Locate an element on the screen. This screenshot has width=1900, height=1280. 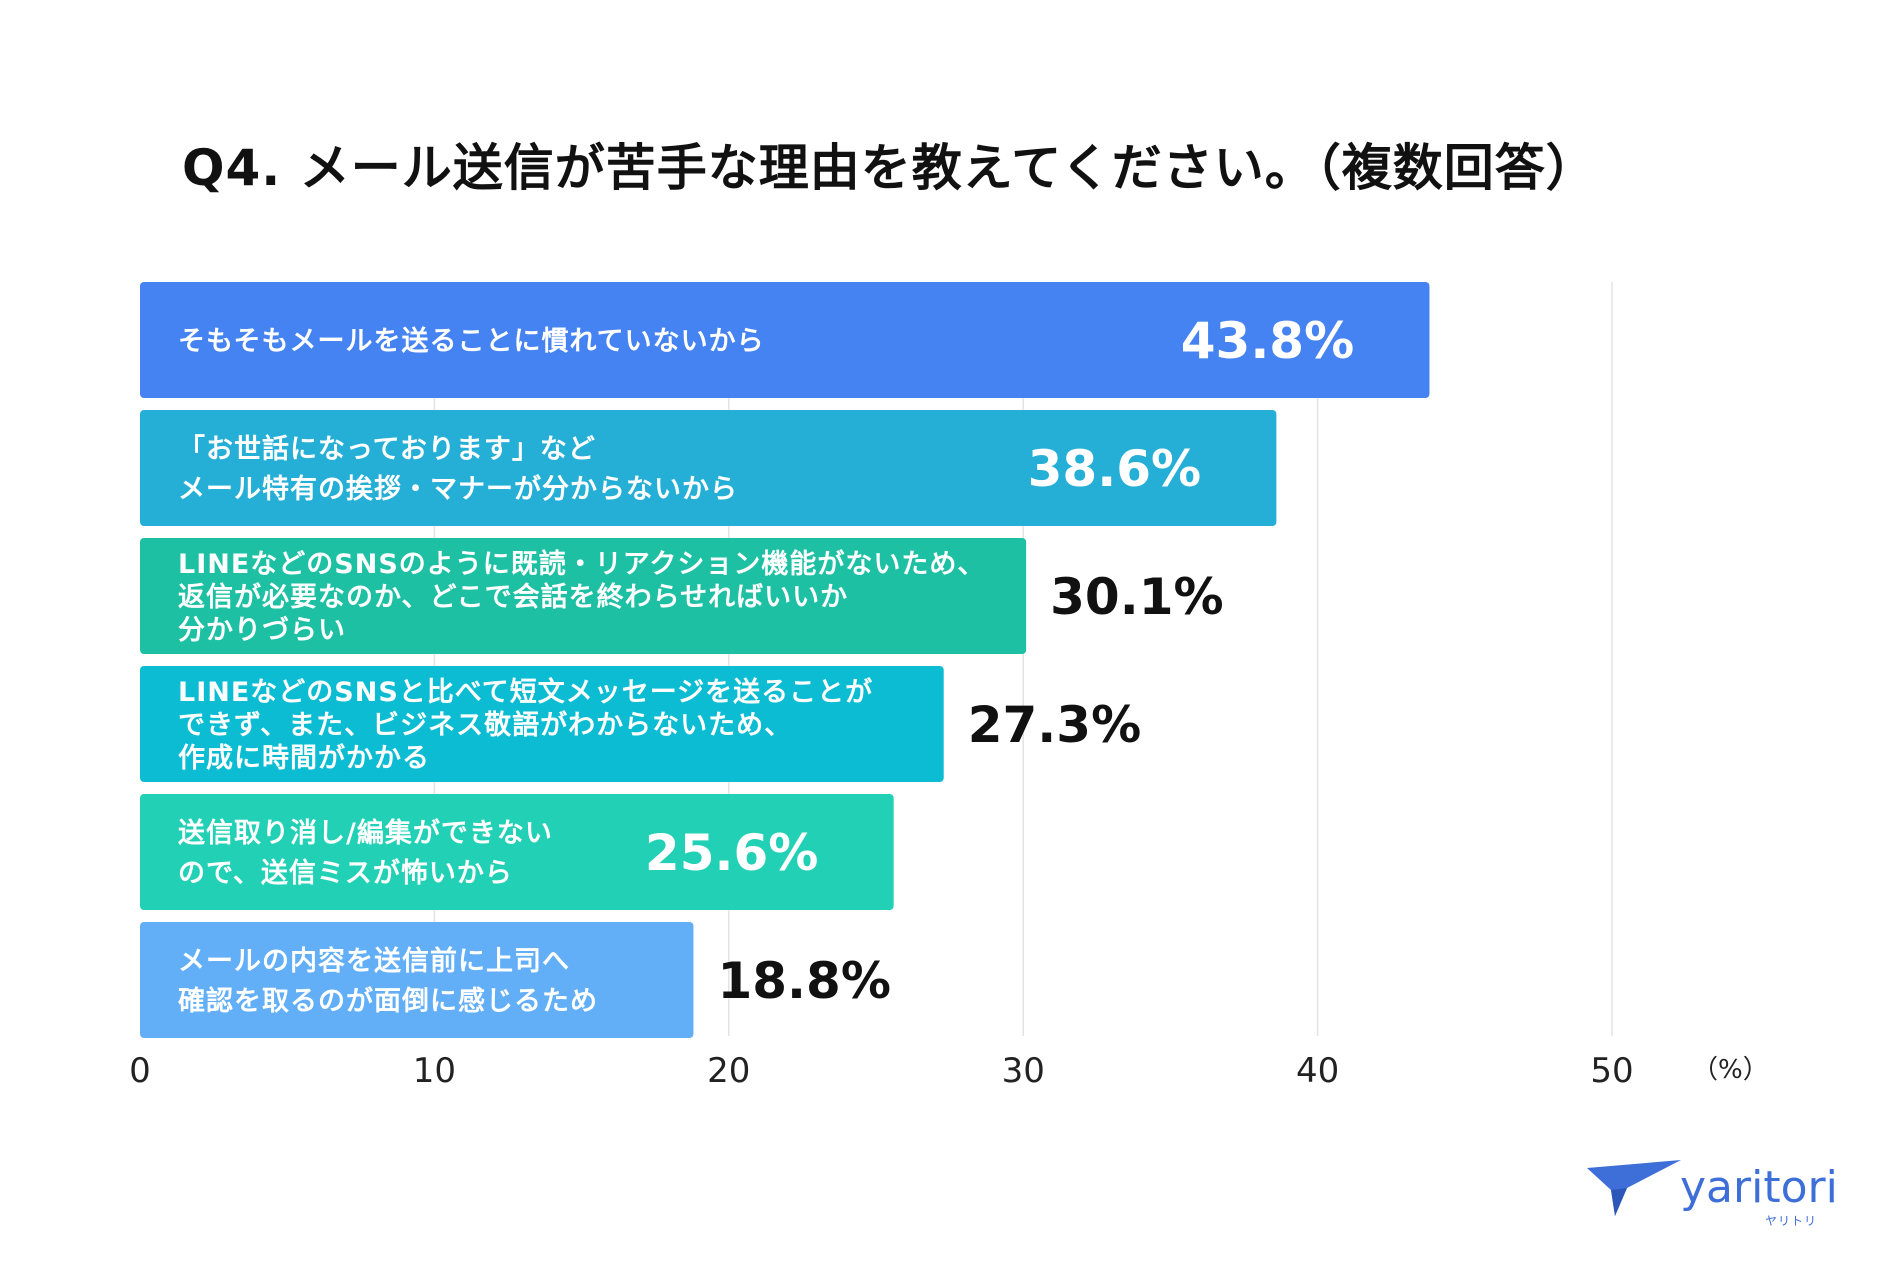
bar-1-value-label: 43.8% is located at coordinates (1267, 341).